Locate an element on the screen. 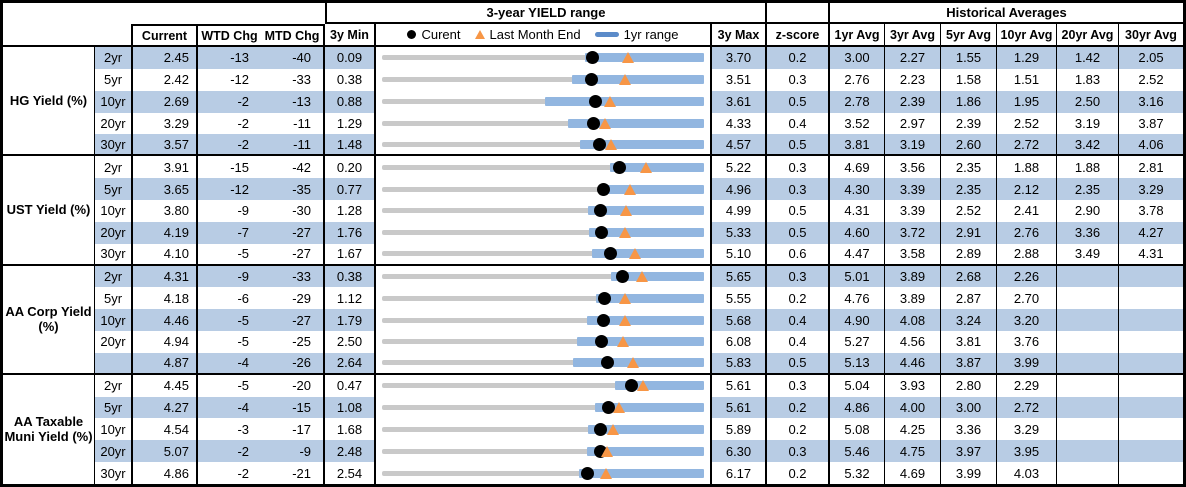  5yr-avg-cell: 3.24 is located at coordinates (969, 320).